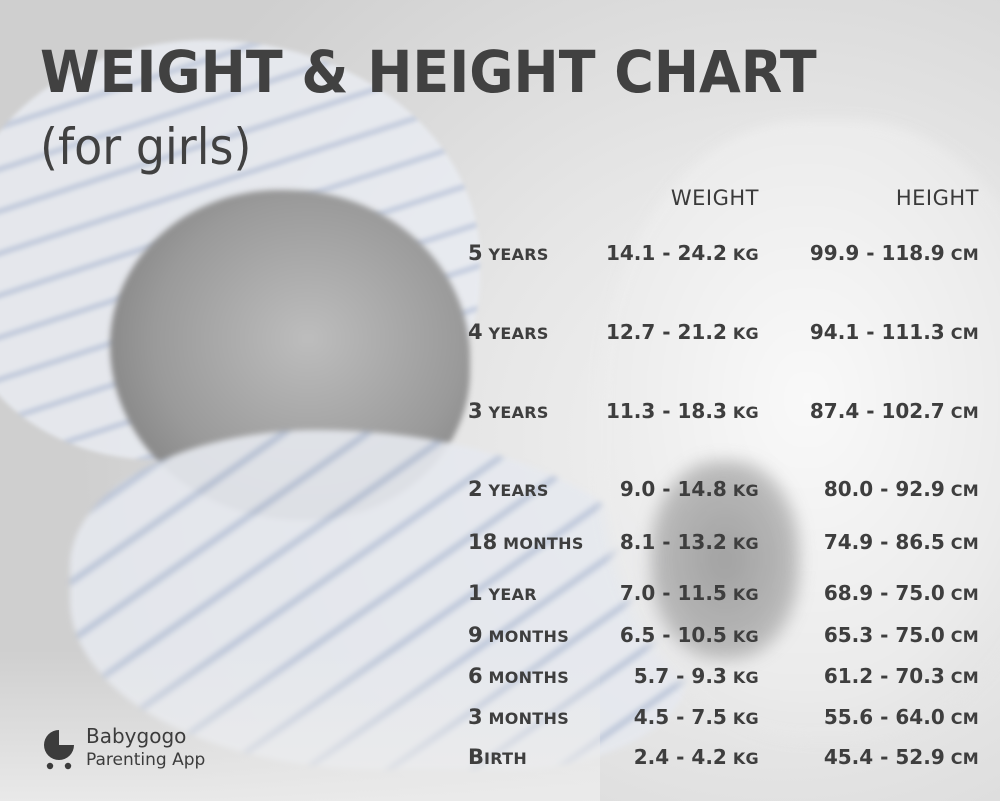 This screenshot has height=801, width=1000. I want to click on age-label-rest: YEAR, so click(509, 594).